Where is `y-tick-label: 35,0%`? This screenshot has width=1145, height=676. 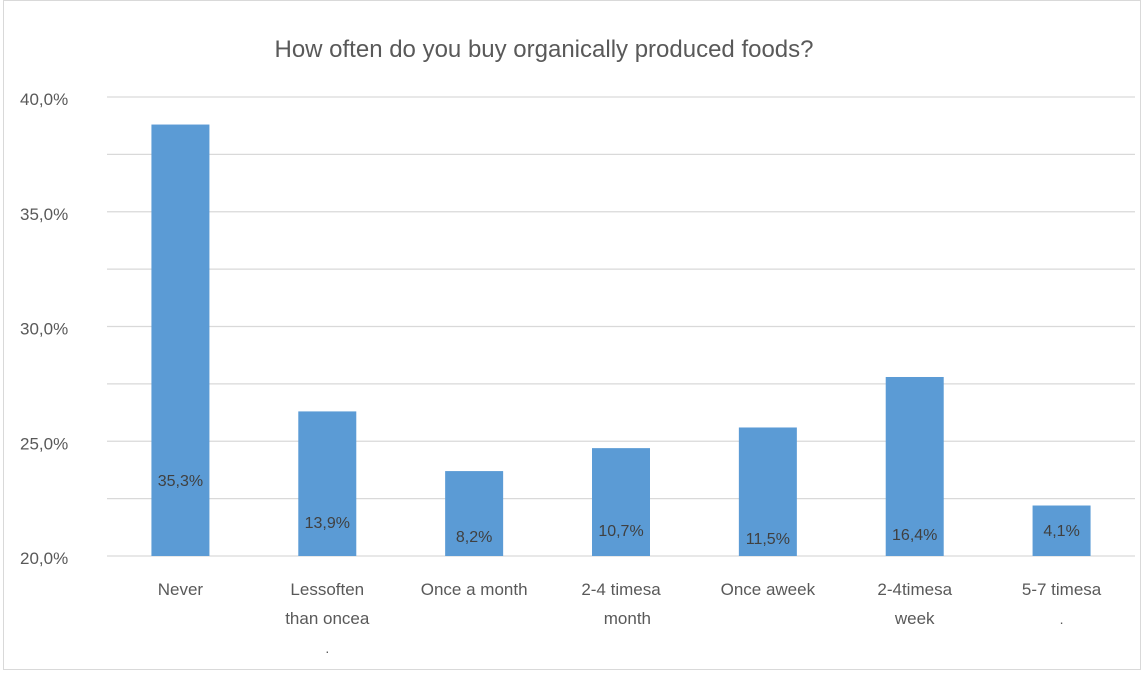 y-tick-label: 35,0% is located at coordinates (44, 214).